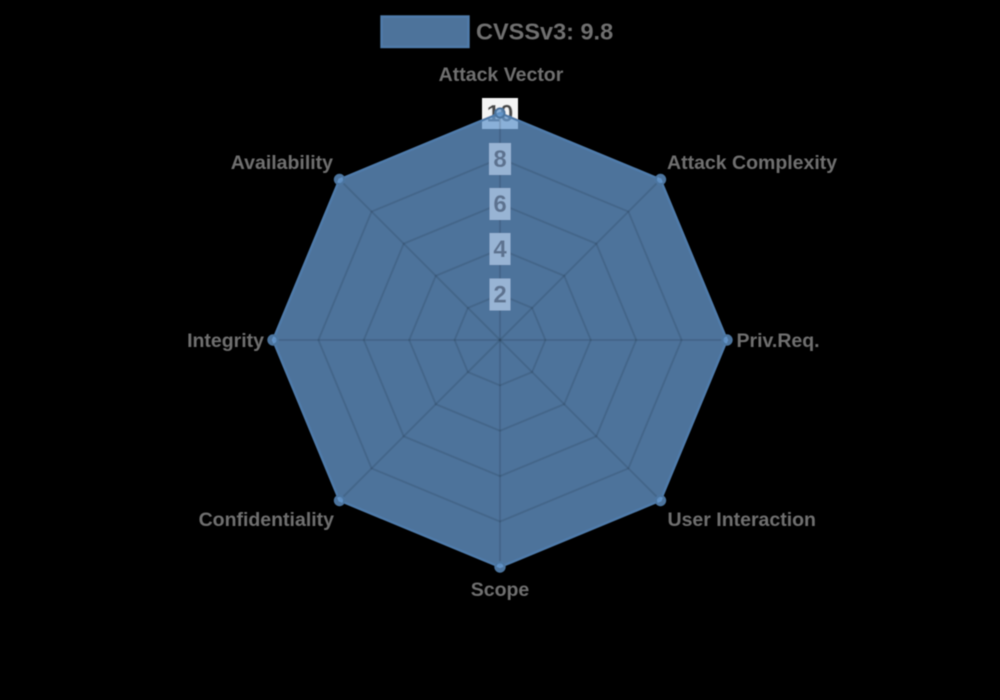 The image size is (1000, 700). Describe the element at coordinates (500, 590) in the screenshot. I see `svg-text: Scope` at that location.